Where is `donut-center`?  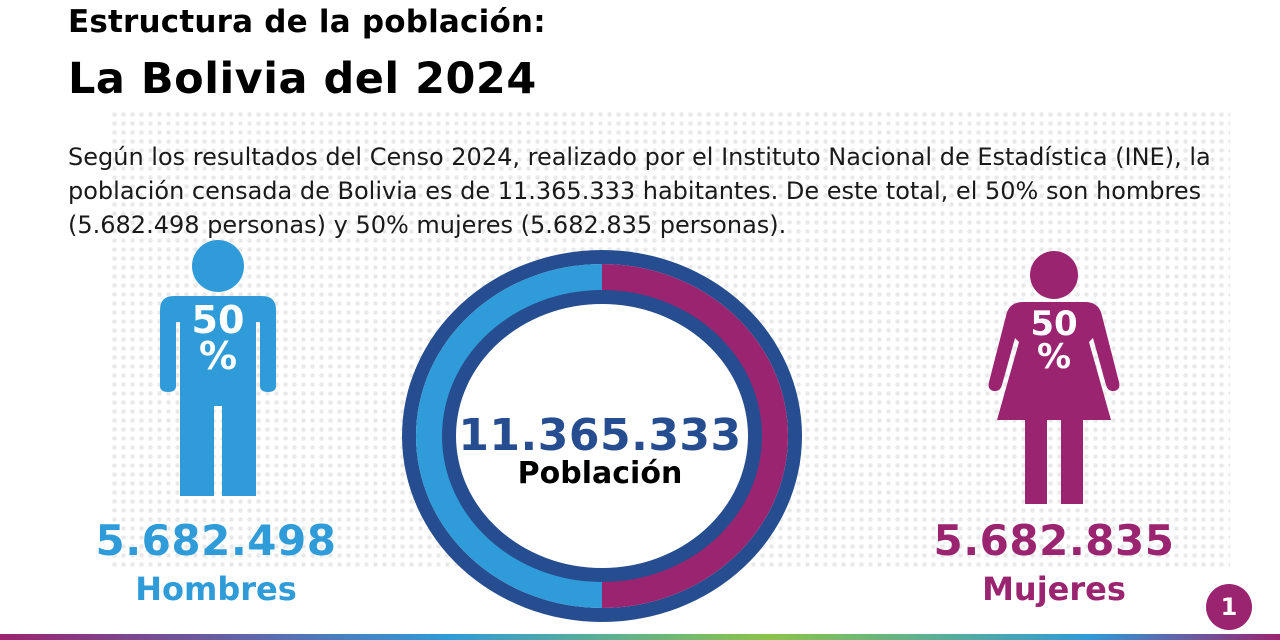
donut-center is located at coordinates (602, 436).